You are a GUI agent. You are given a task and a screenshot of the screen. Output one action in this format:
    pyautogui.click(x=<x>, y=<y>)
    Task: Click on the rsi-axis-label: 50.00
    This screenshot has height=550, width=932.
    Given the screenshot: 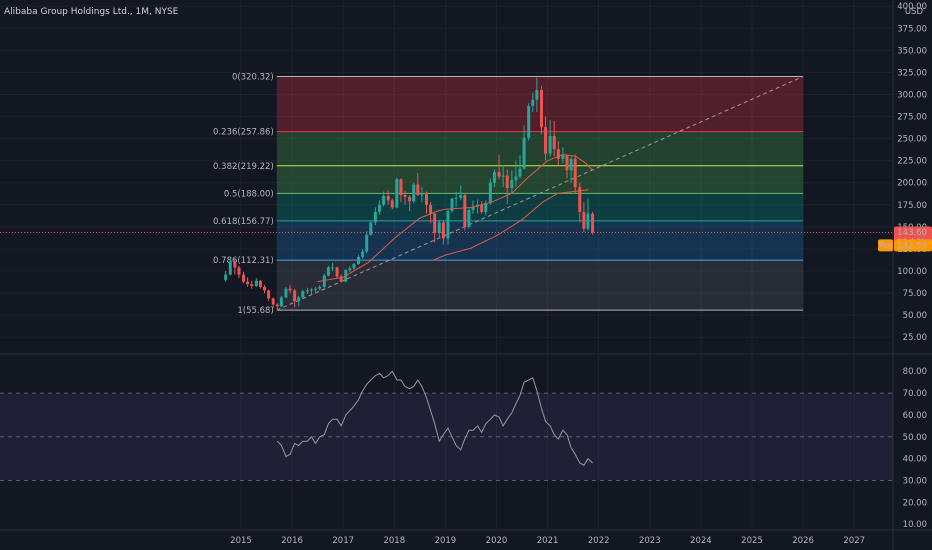 What is the action you would take?
    pyautogui.click(x=915, y=438)
    